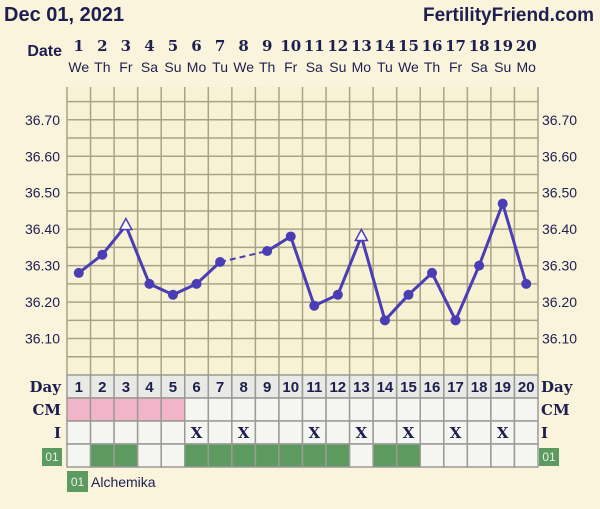 The height and width of the screenshot is (509, 600). Describe the element at coordinates (290, 46) in the screenshot. I see `date-number: 10` at that location.